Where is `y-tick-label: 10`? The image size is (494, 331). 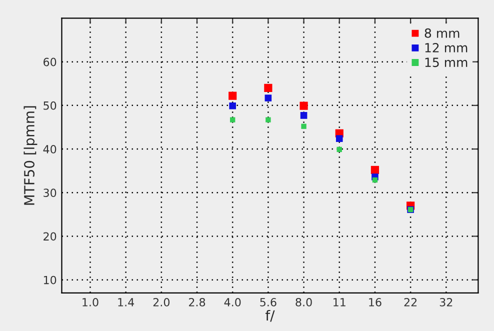
y-tick-label: 10 is located at coordinates (50, 280).